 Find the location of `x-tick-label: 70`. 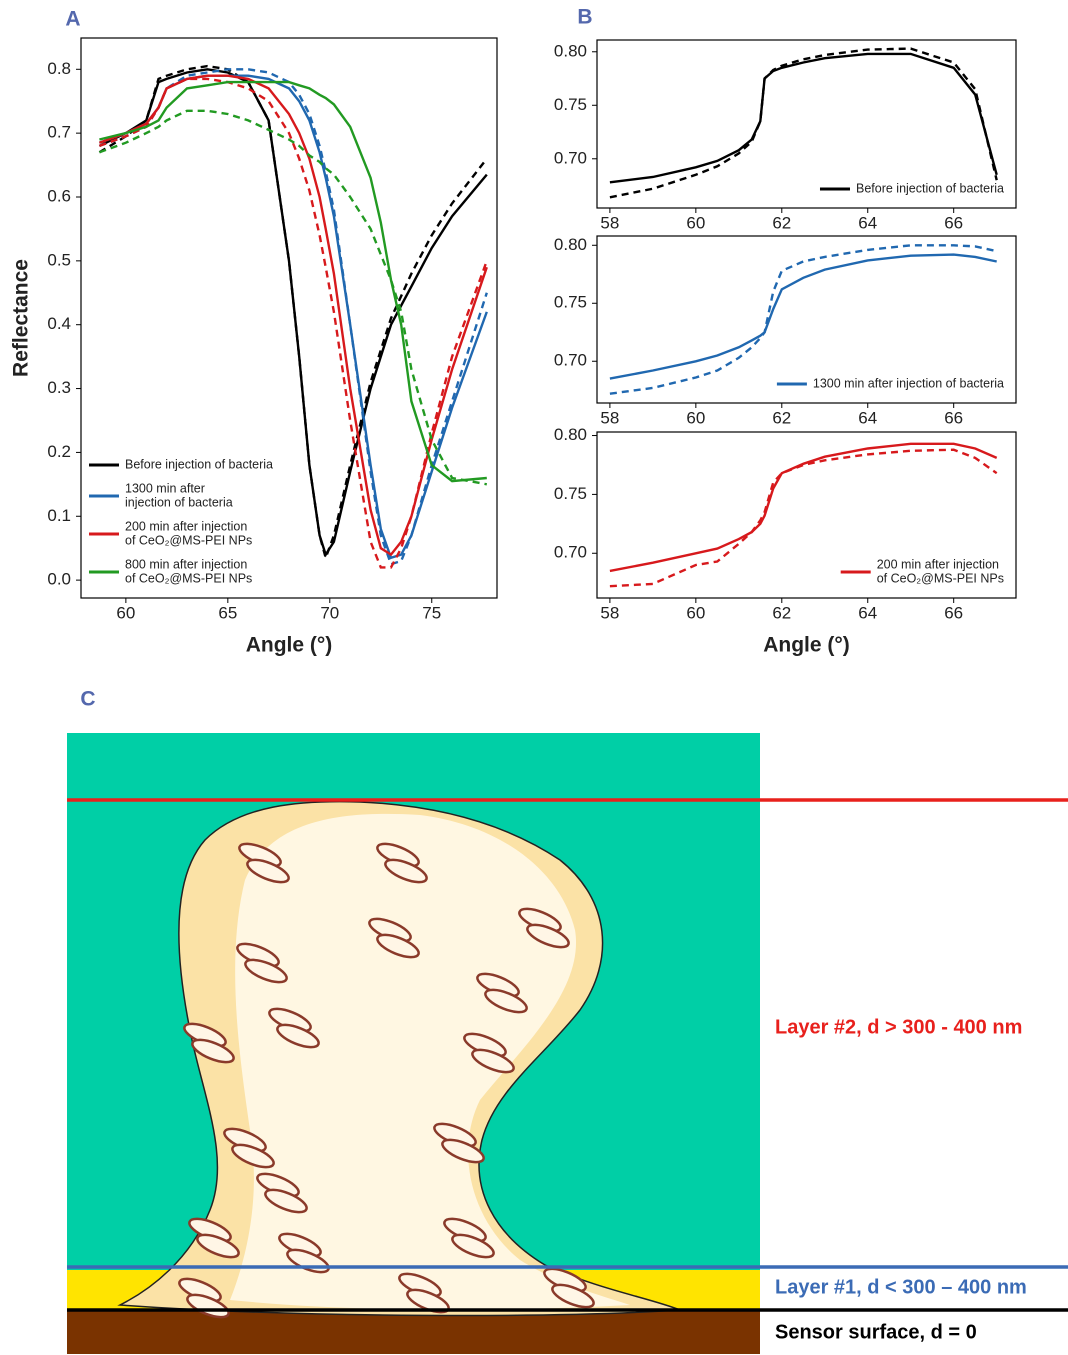

x-tick-label: 70 is located at coordinates (329, 612).